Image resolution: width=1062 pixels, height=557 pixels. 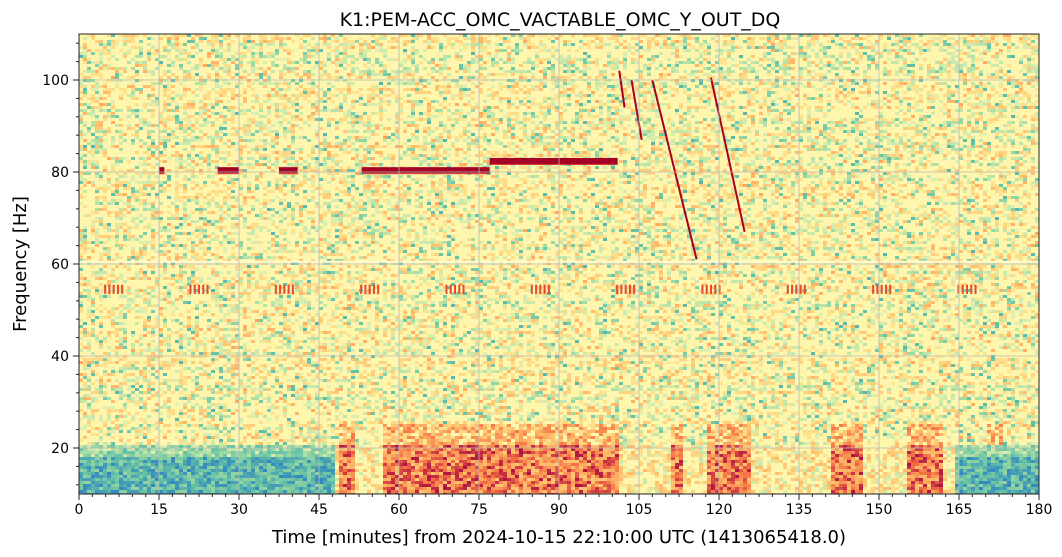 I want to click on x-tick-label: 90, so click(x=559, y=510).